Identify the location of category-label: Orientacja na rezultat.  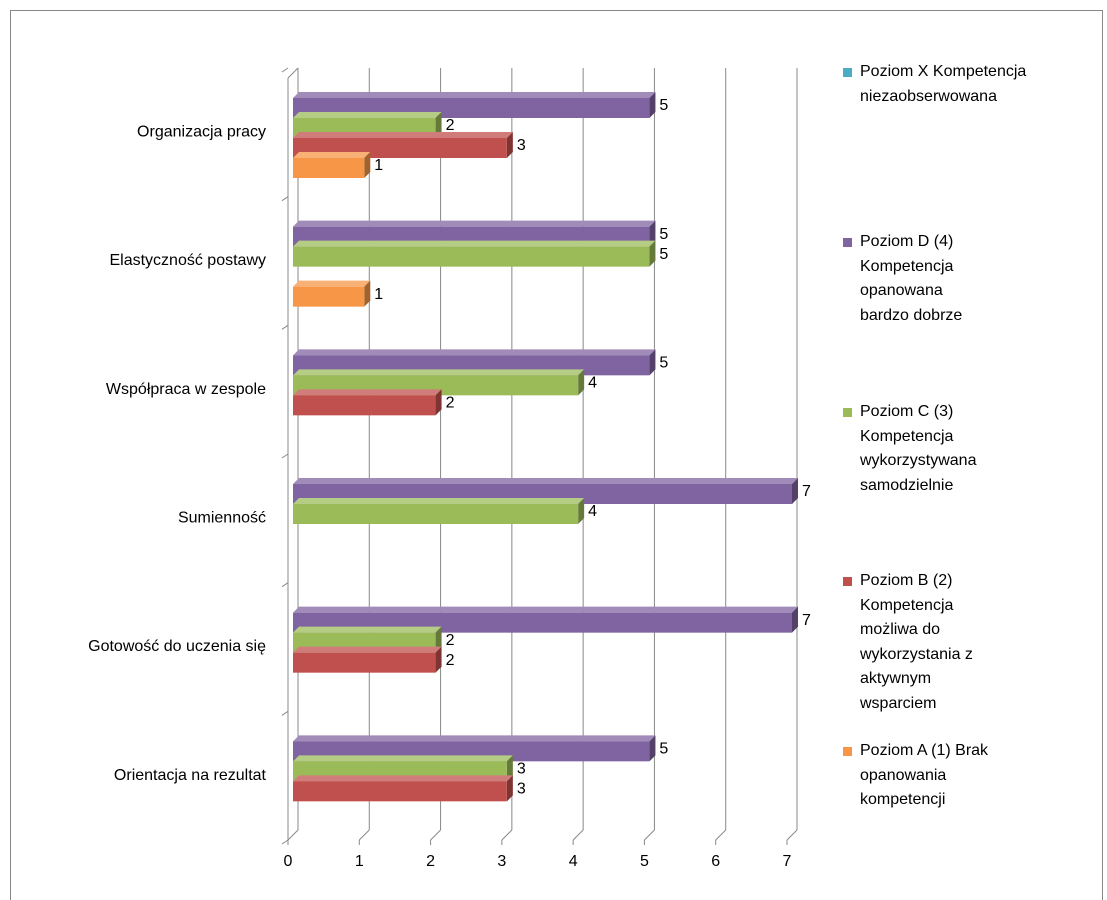
(190, 775).